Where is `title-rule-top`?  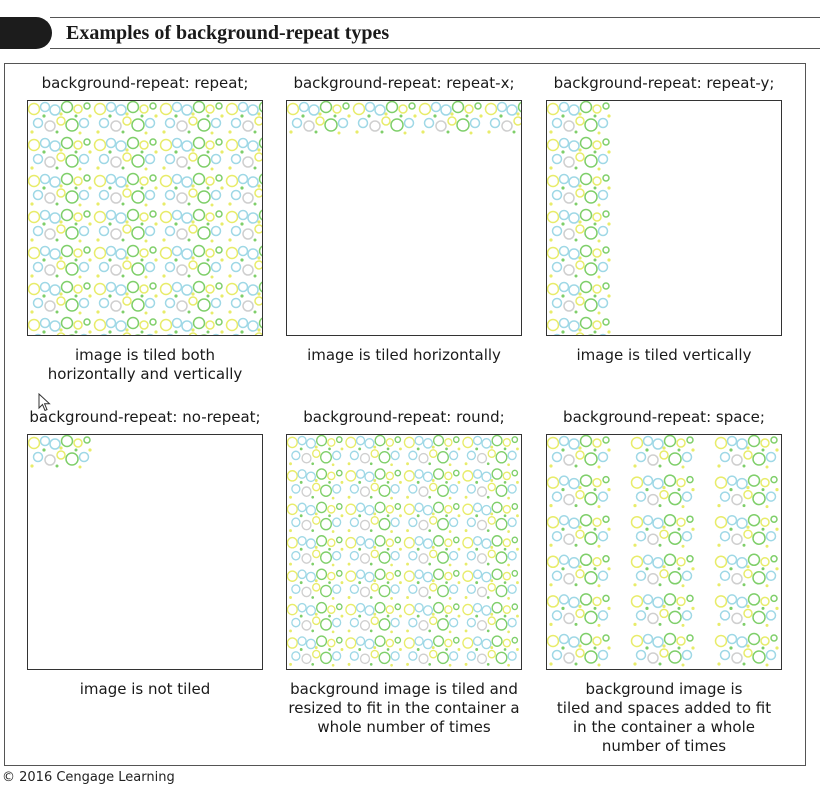
title-rule-top is located at coordinates (435, 17).